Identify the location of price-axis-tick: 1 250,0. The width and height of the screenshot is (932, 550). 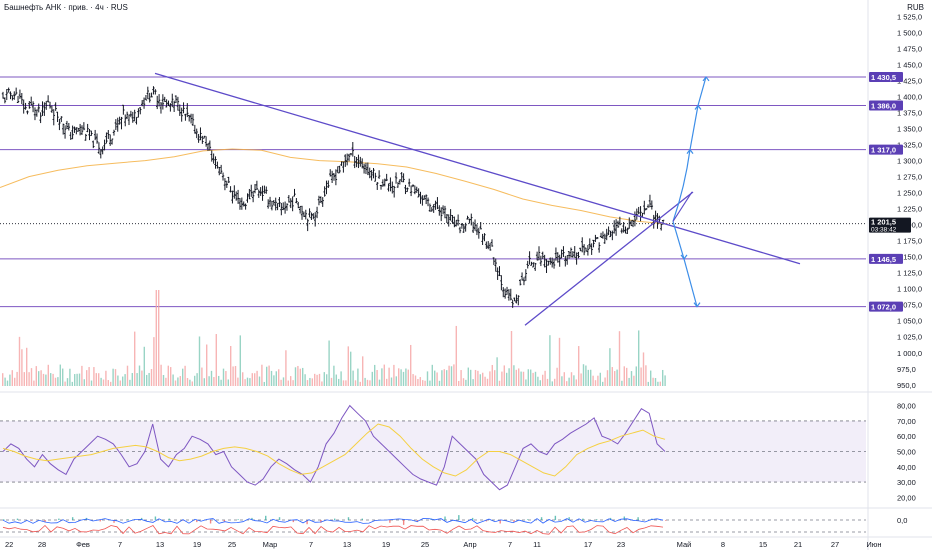
(909, 193).